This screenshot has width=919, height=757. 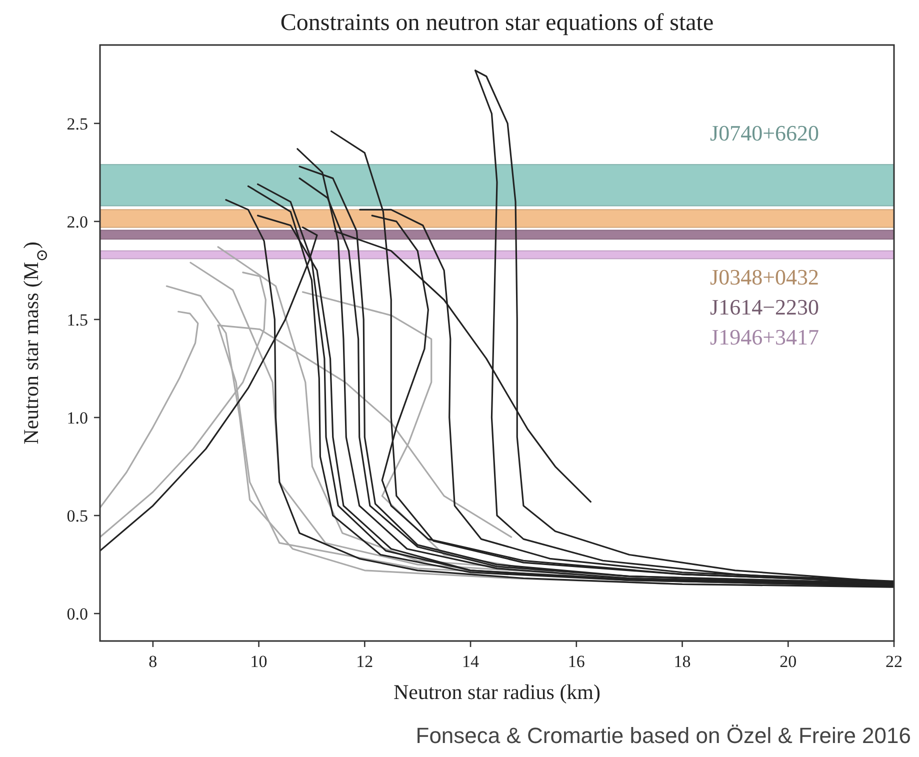 What do you see at coordinates (497, 23) in the screenshot?
I see `chart-title: Constraints on neutron star equations of state` at bounding box center [497, 23].